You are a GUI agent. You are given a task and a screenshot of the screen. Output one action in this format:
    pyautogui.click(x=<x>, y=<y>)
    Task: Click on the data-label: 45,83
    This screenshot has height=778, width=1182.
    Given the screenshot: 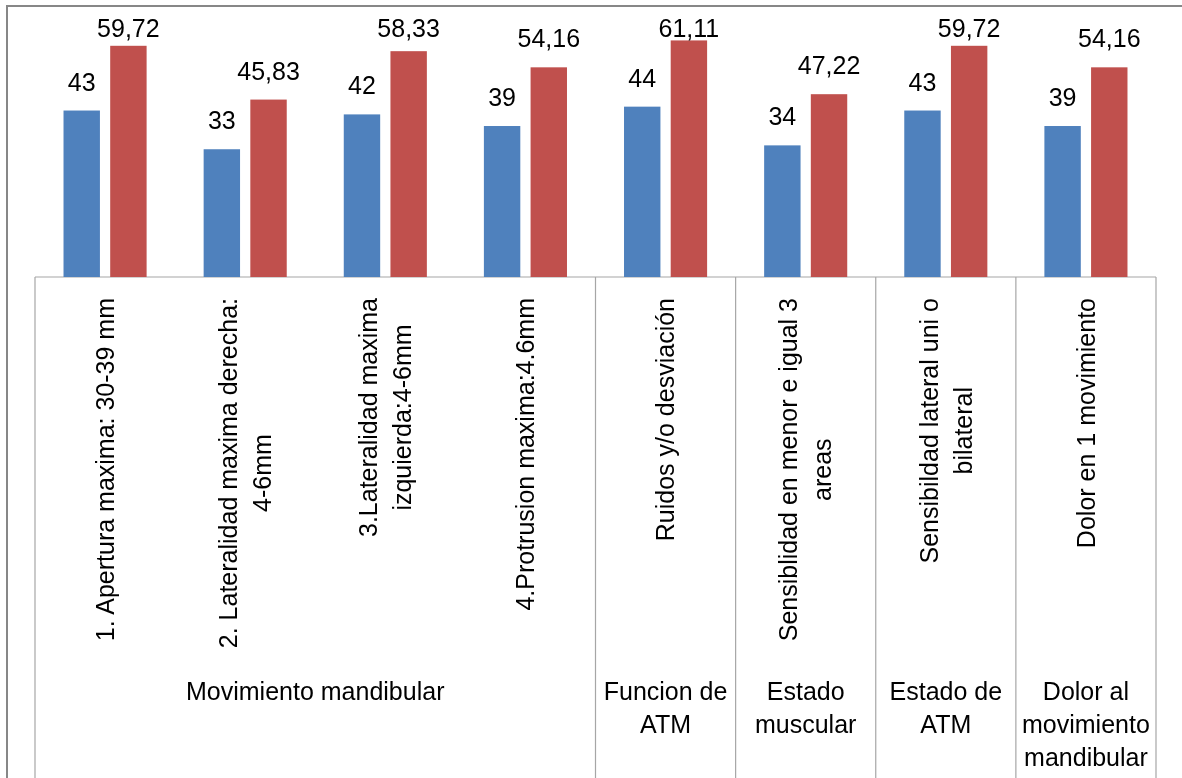 What is the action you would take?
    pyautogui.click(x=268, y=70)
    